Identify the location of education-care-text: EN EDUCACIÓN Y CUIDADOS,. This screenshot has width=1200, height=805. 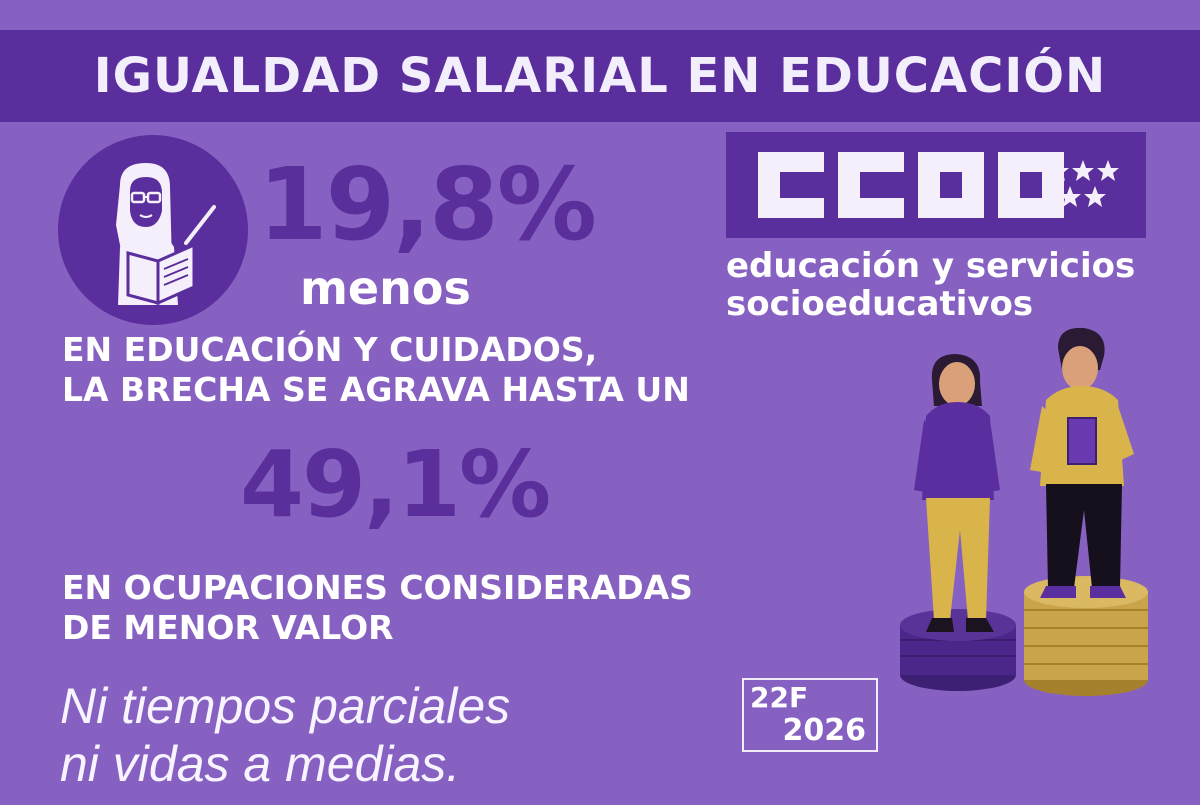
(330, 349).